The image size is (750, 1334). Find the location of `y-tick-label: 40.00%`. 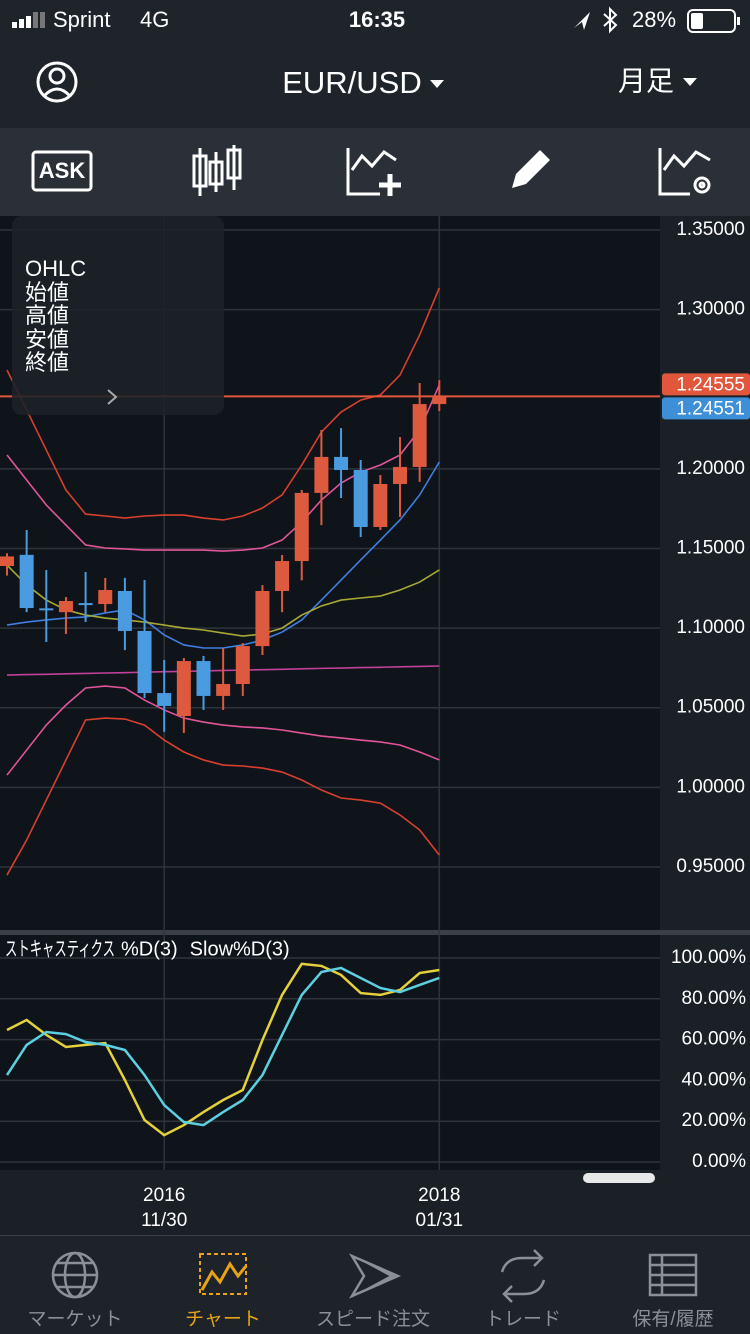

y-tick-label: 40.00% is located at coordinates (714, 1079).